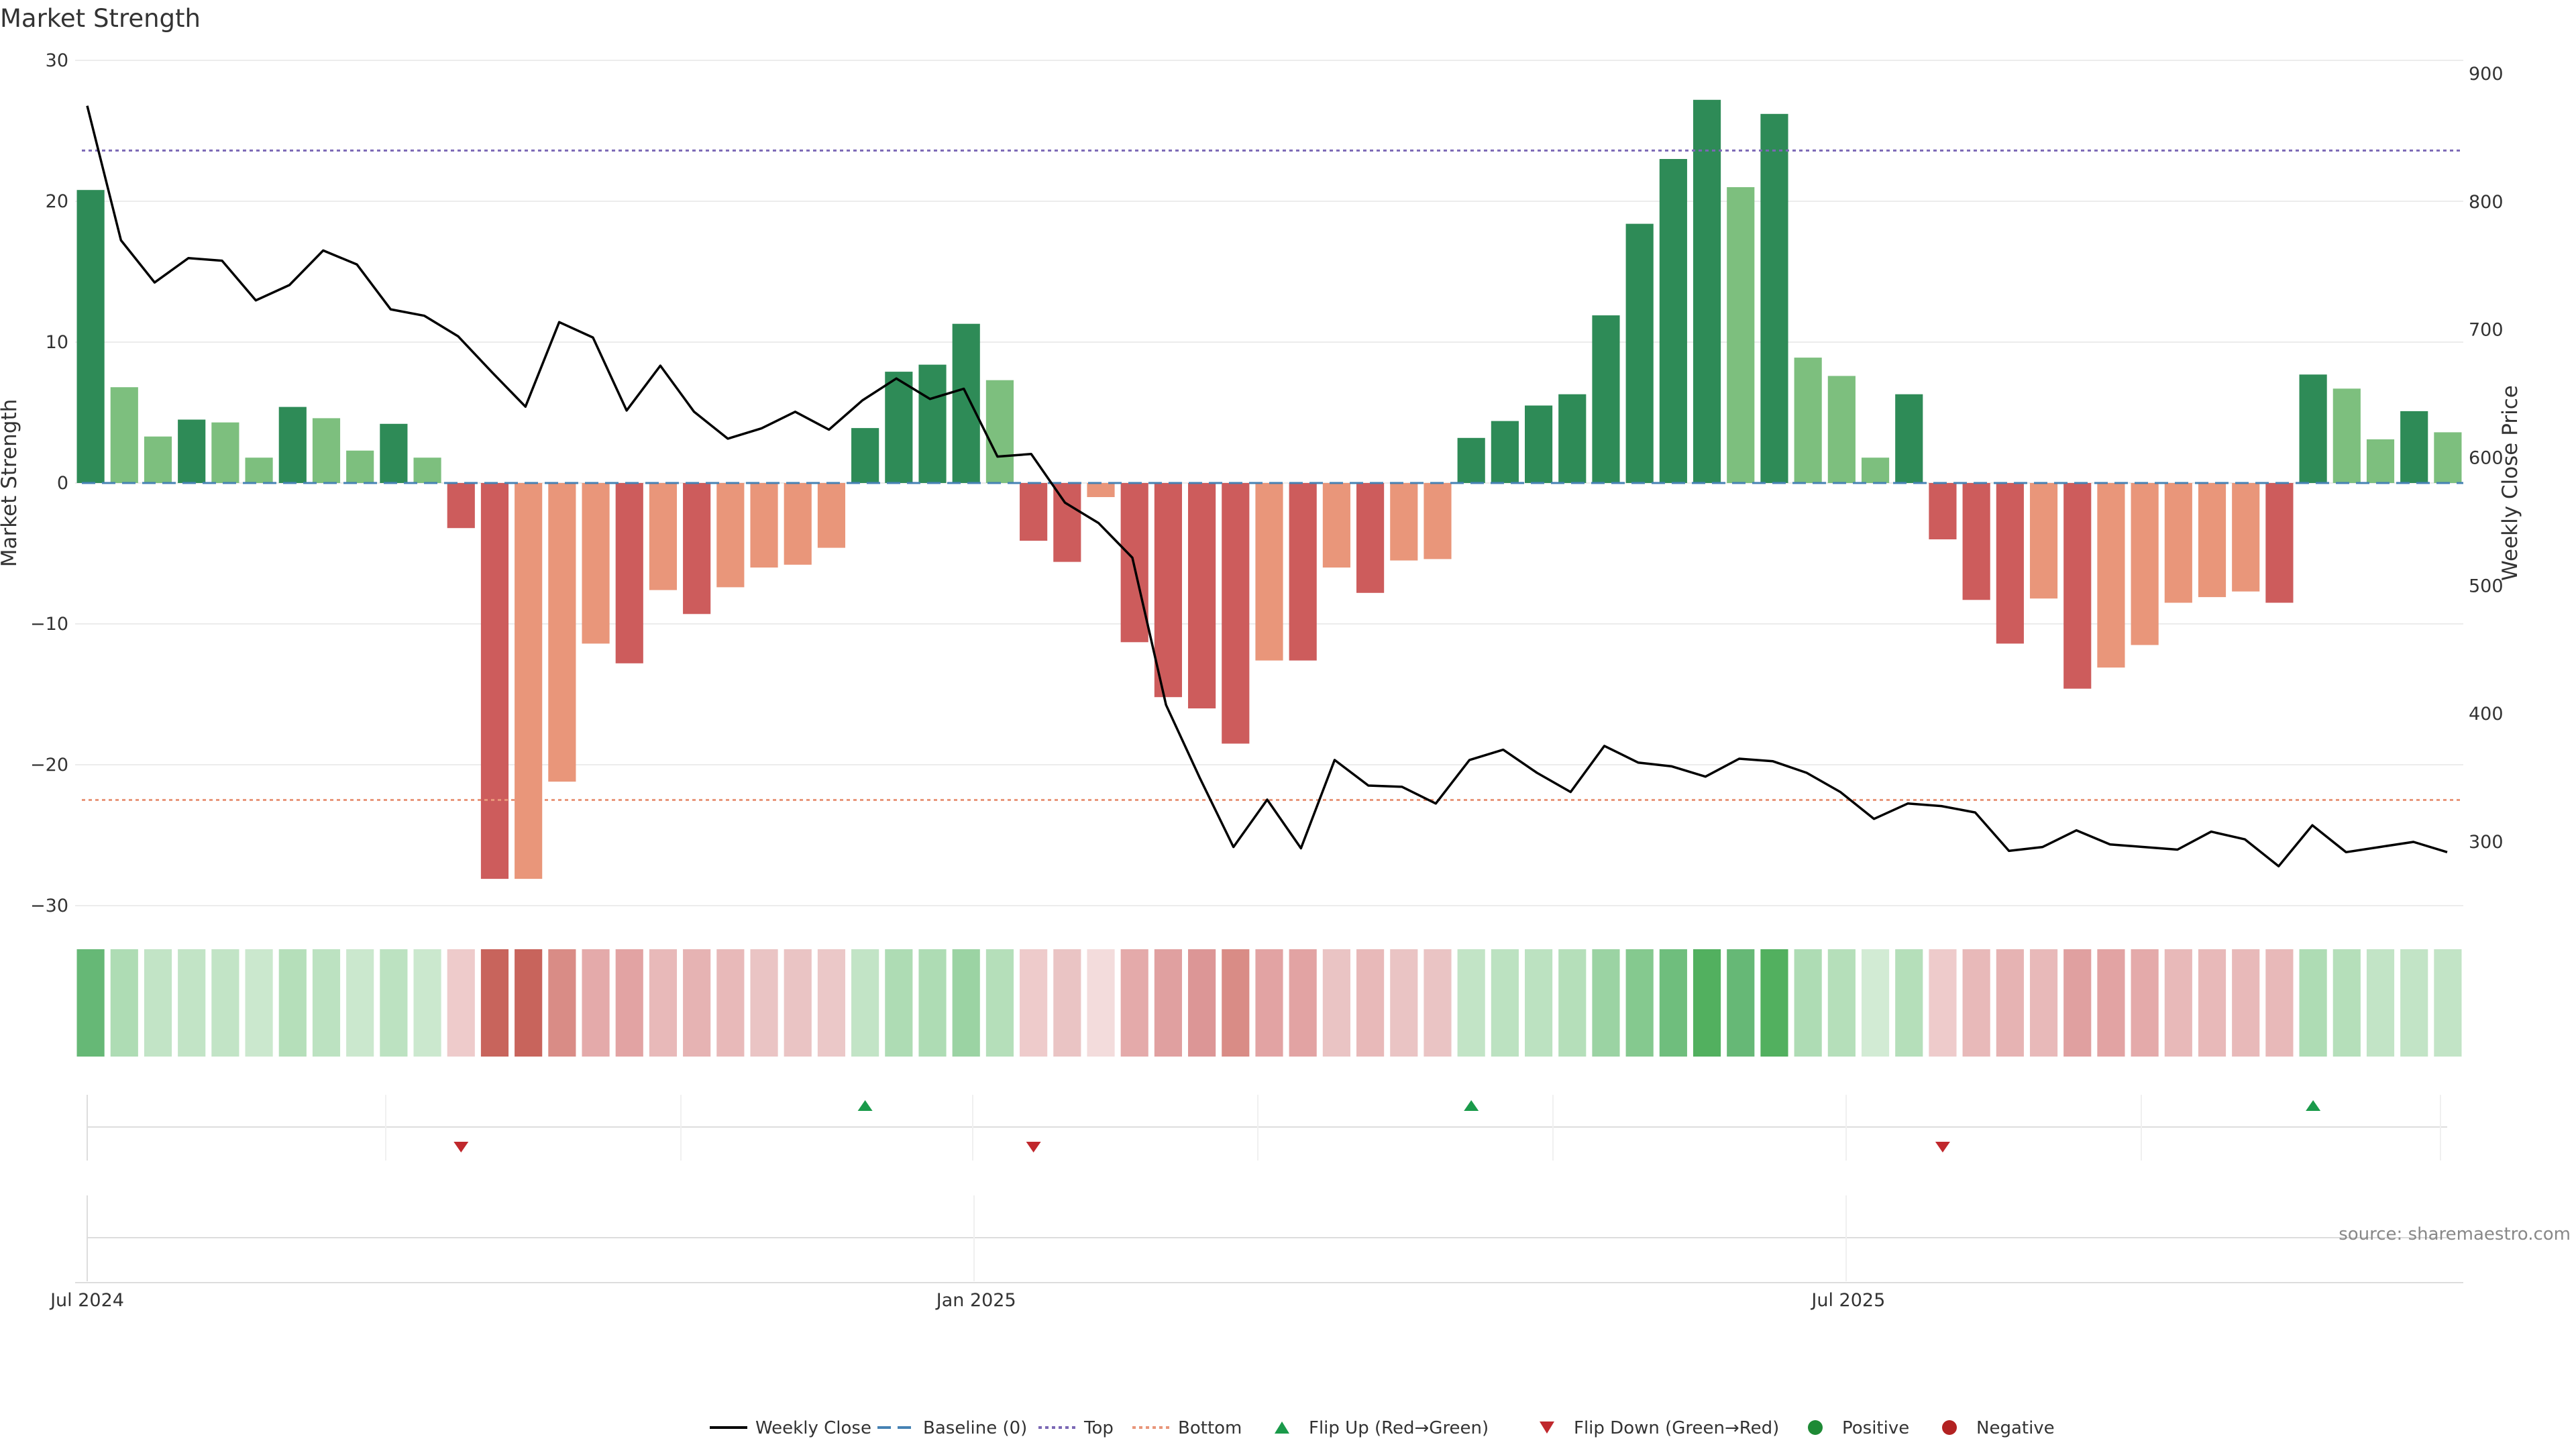 This screenshot has height=1449, width=2576. I want to click on y-left-tick-label: 30, so click(57, 60).